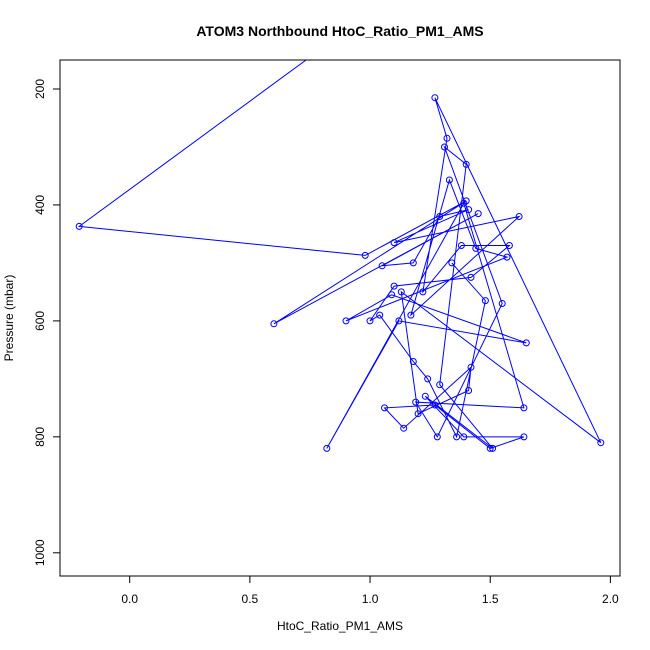  What do you see at coordinates (370, 590) in the screenshot?
I see `x-axis: 0.0 0.5 1.0 1.5 2.0` at bounding box center [370, 590].